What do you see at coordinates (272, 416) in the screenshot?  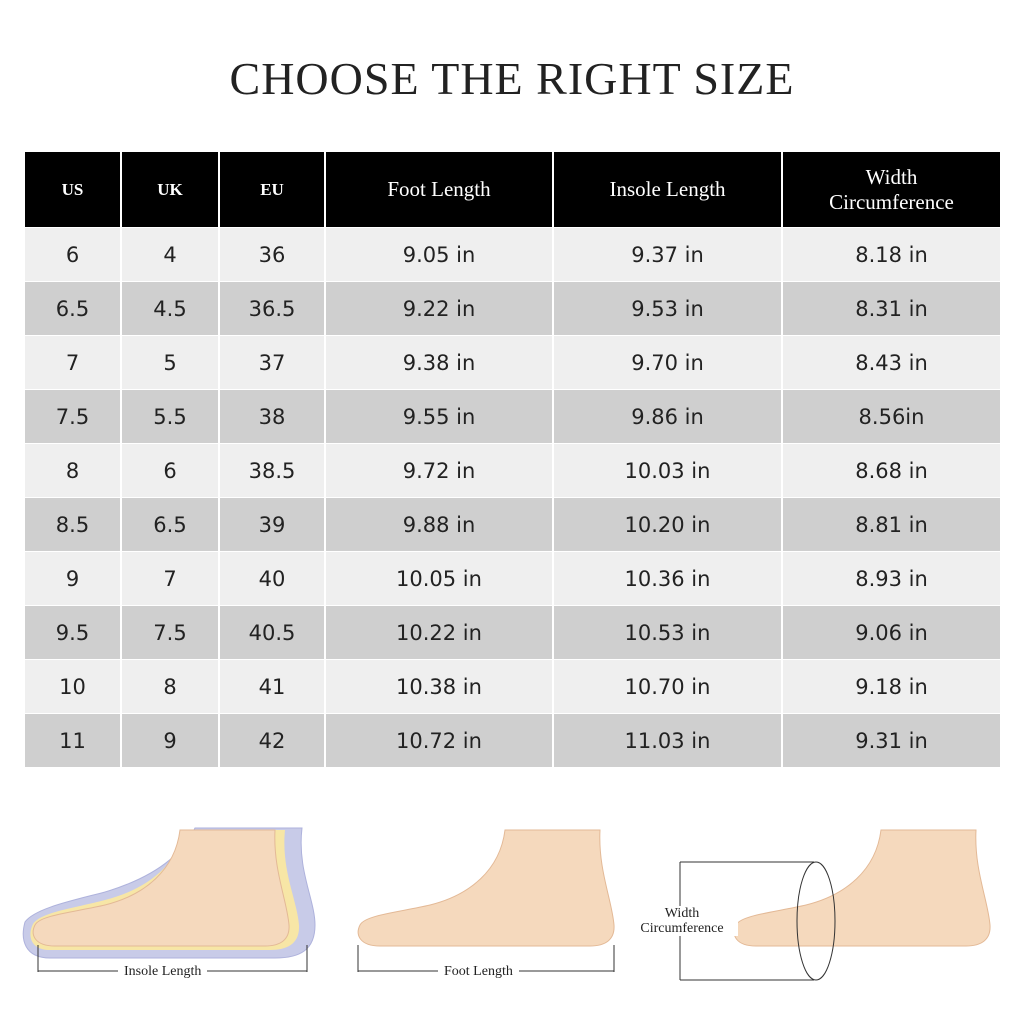 I see `table-cell: 38` at bounding box center [272, 416].